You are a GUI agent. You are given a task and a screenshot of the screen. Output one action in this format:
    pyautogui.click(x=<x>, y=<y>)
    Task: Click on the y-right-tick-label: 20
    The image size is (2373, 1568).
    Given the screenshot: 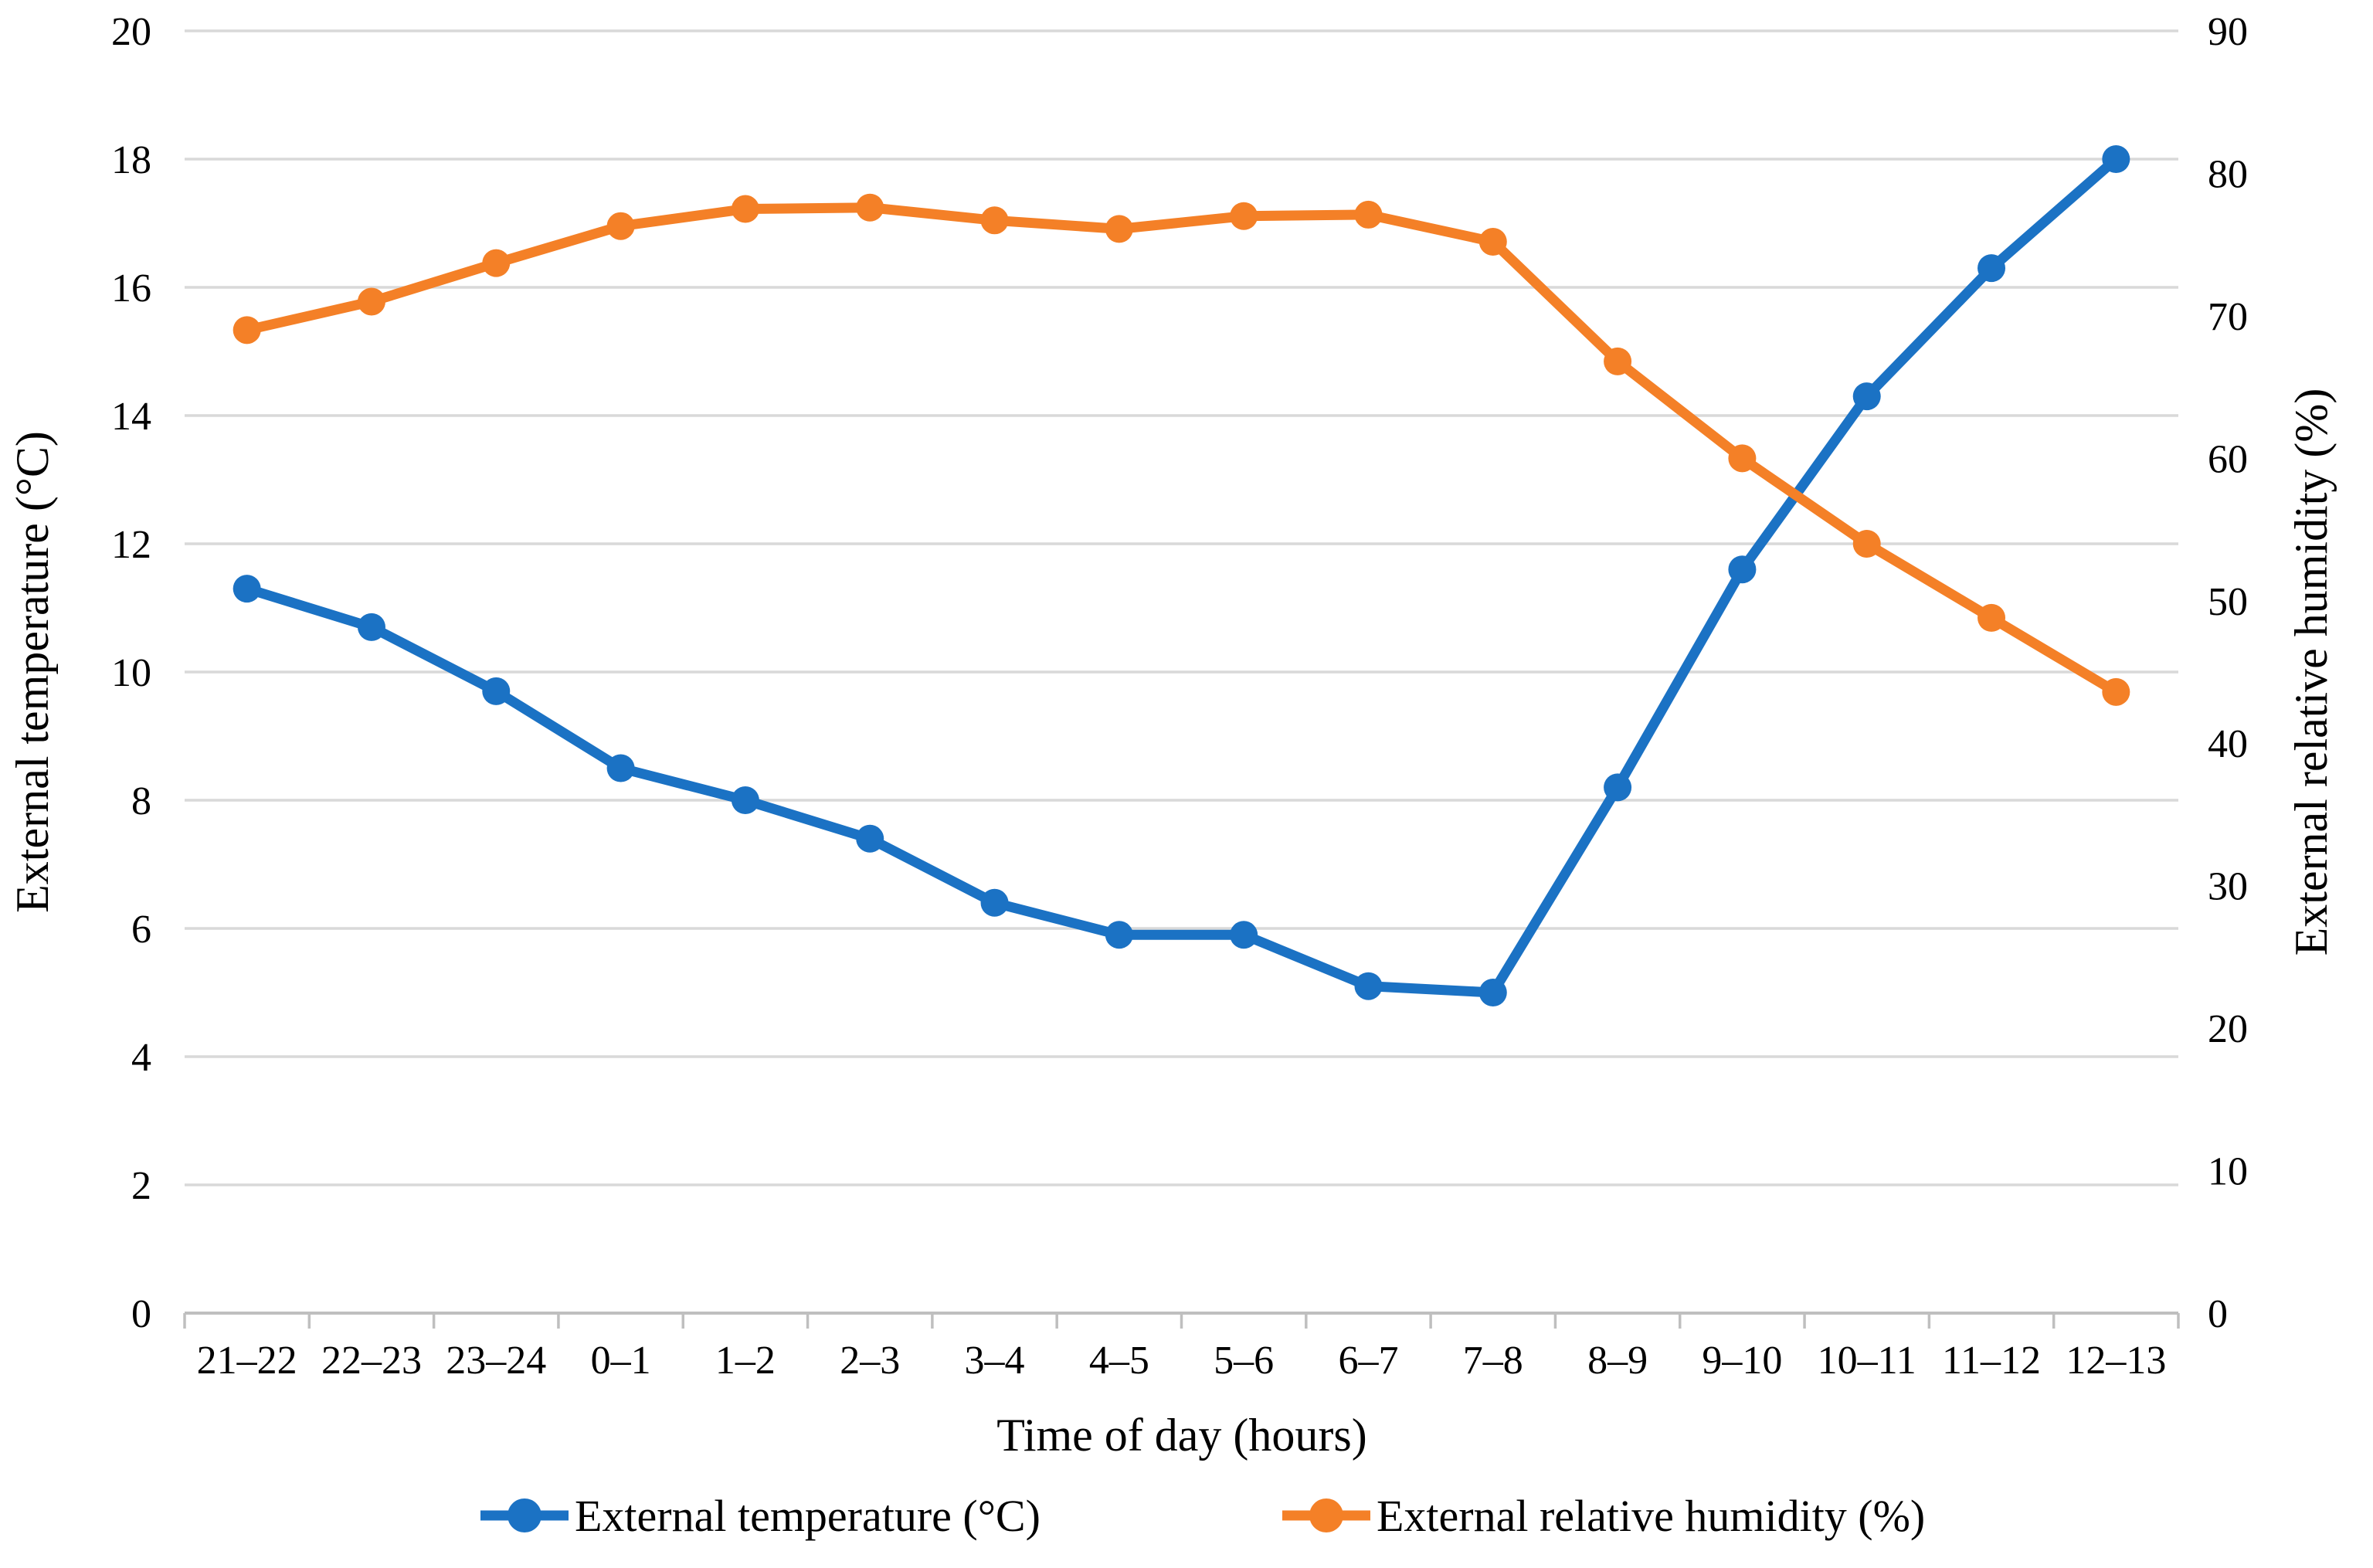 What is the action you would take?
    pyautogui.click(x=2228, y=1029)
    